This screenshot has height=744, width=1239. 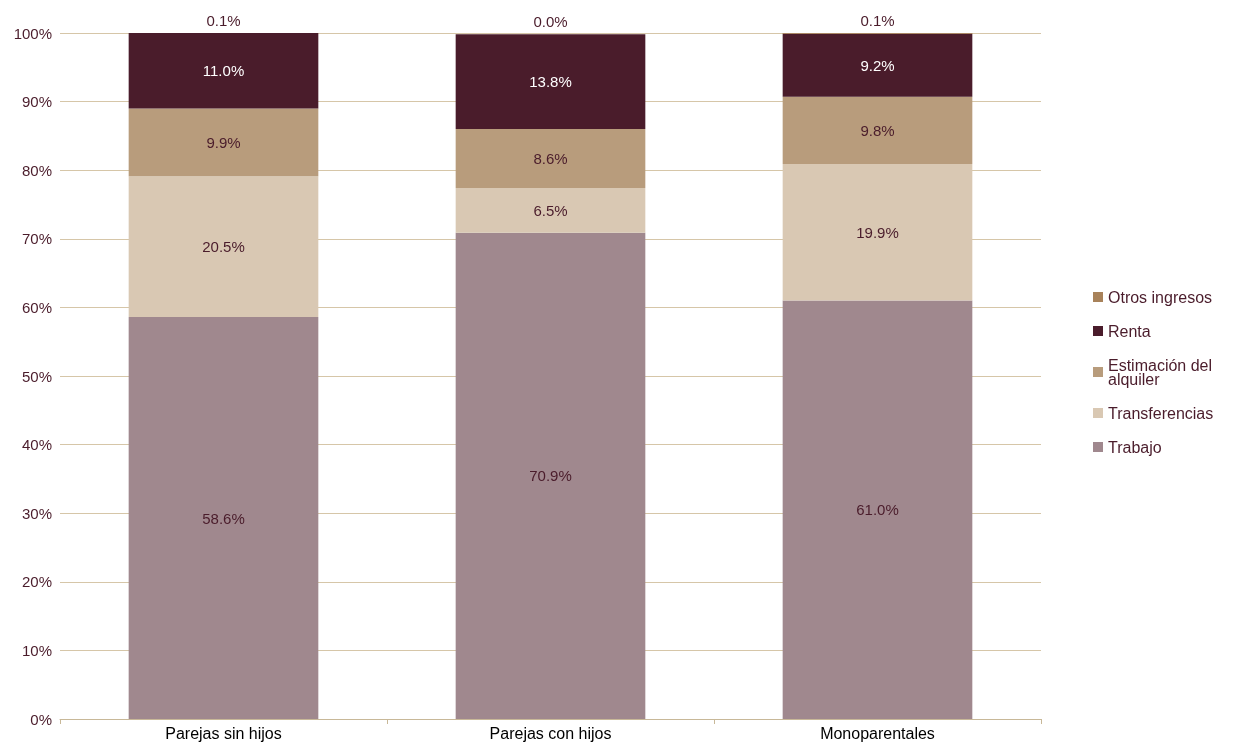 What do you see at coordinates (223, 733) in the screenshot?
I see `x-tick-label: Parejas sin hijos` at bounding box center [223, 733].